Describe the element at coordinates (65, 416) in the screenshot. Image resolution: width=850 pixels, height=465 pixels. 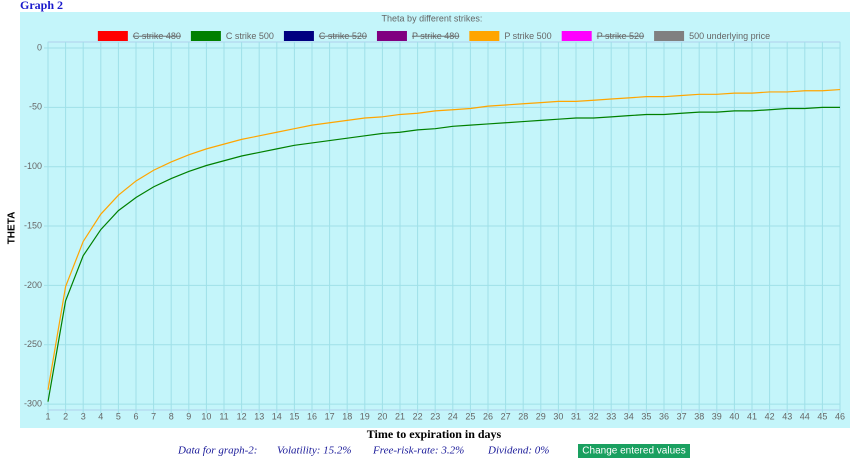
I see `x-tick-label: 2` at that location.